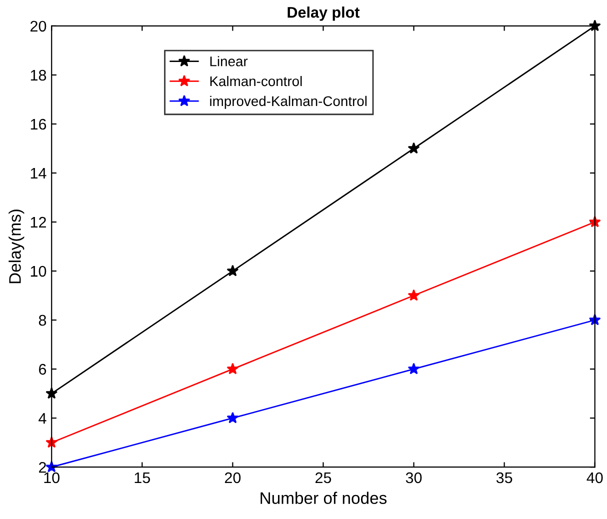 The width and height of the screenshot is (607, 519). Describe the element at coordinates (229, 61) in the screenshot. I see `legend-label: Linear` at that location.